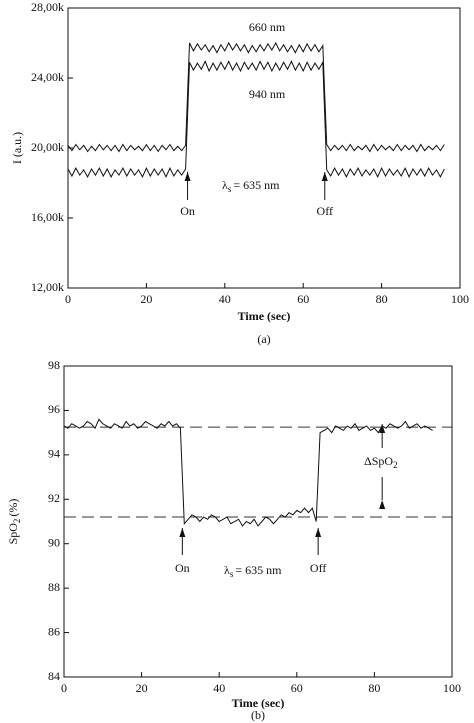 The image size is (474, 723). Describe the element at coordinates (54, 409) in the screenshot. I see `y-tick-label: 96` at that location.